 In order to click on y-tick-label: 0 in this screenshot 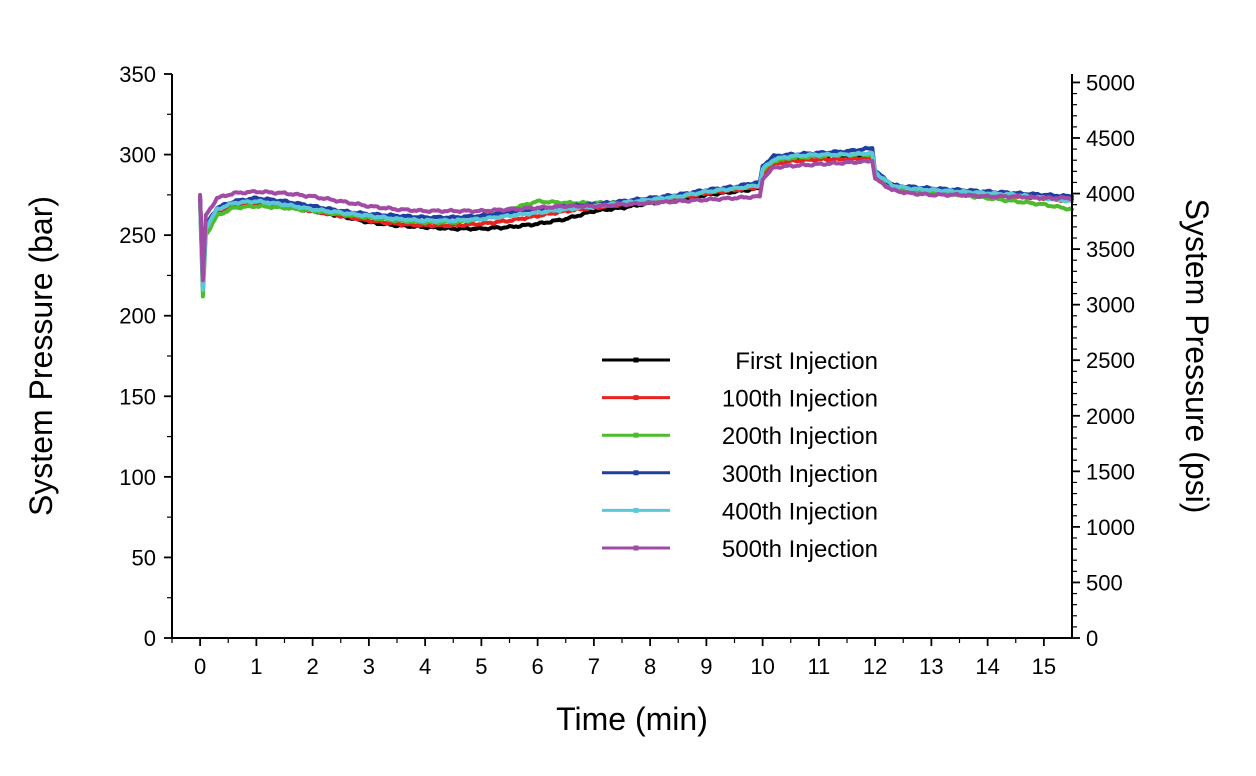, I will do `click(150, 638)`.